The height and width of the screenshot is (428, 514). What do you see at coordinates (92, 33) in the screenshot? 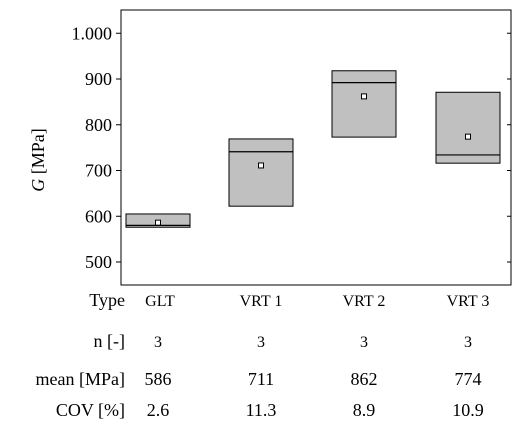
I see `y-tick-label: 1.000` at bounding box center [92, 33].